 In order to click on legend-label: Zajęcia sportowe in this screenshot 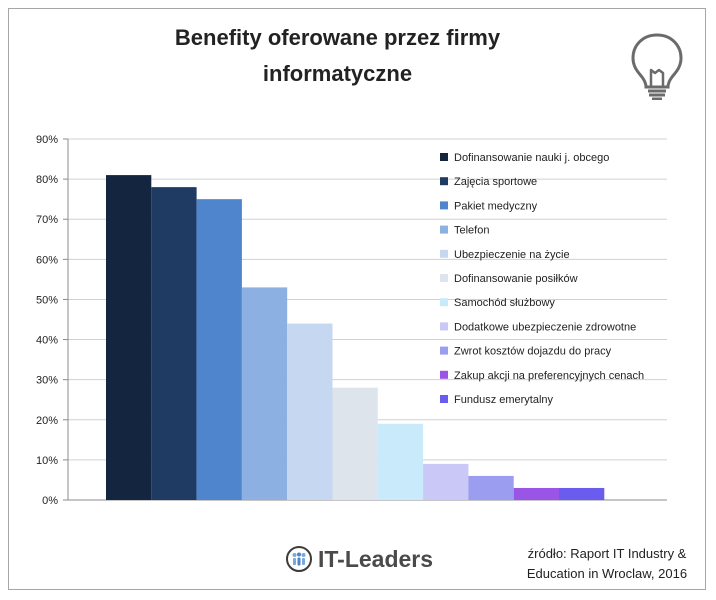, I will do `click(495, 182)`.